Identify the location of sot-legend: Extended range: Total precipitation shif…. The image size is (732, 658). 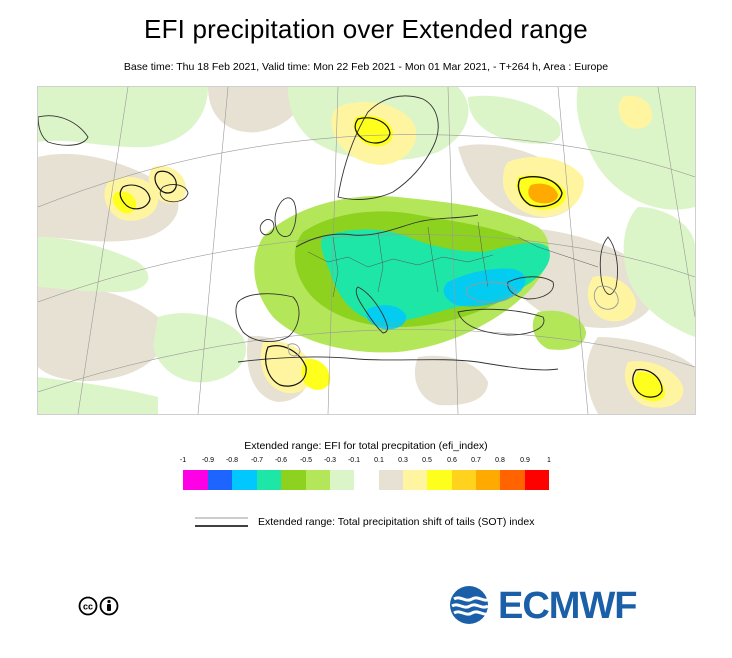
(420, 523).